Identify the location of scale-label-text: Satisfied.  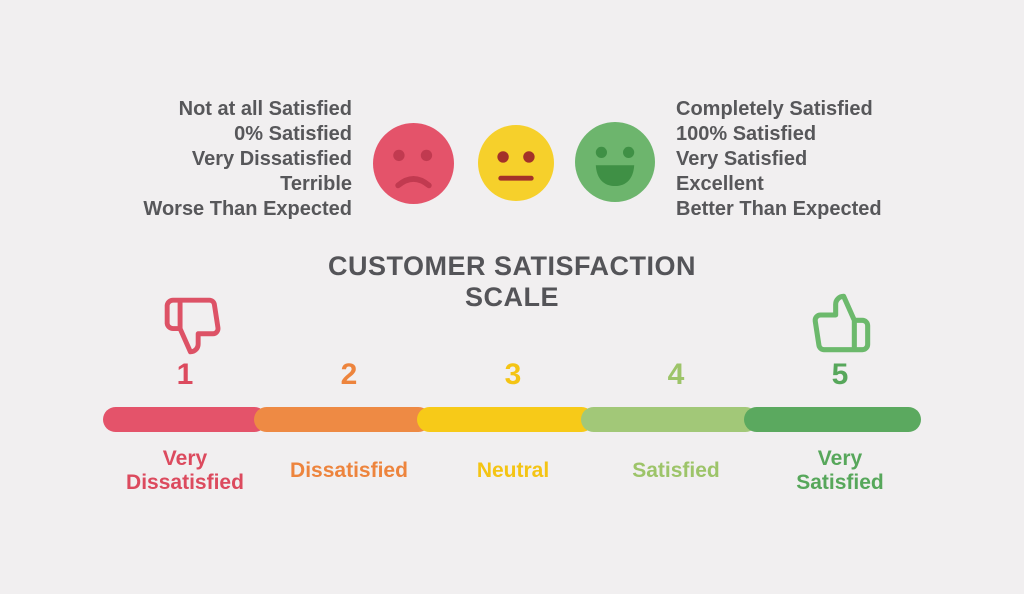
(676, 470).